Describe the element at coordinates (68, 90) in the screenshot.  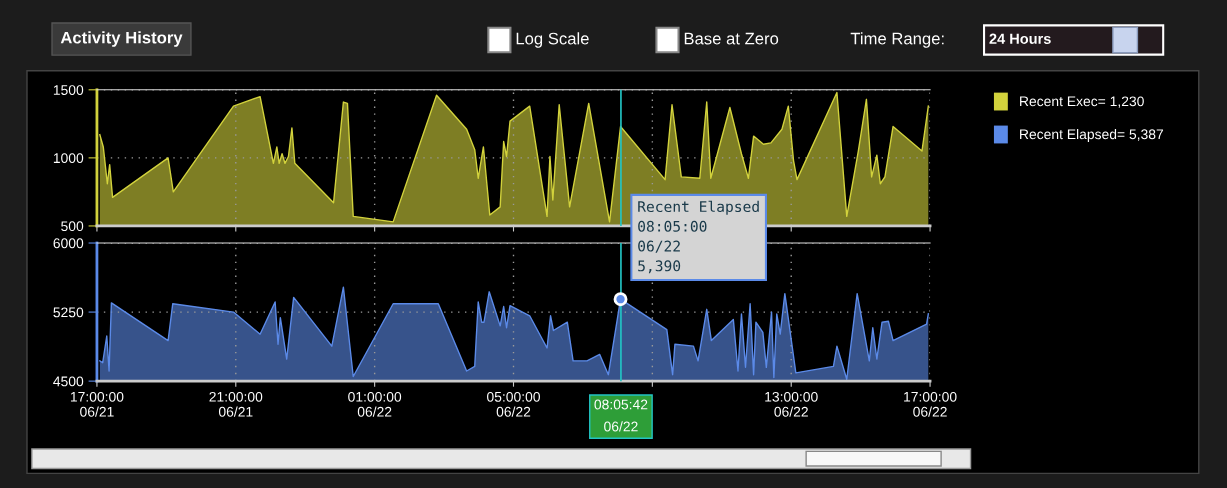
I see `y-tick-label: 1500` at that location.